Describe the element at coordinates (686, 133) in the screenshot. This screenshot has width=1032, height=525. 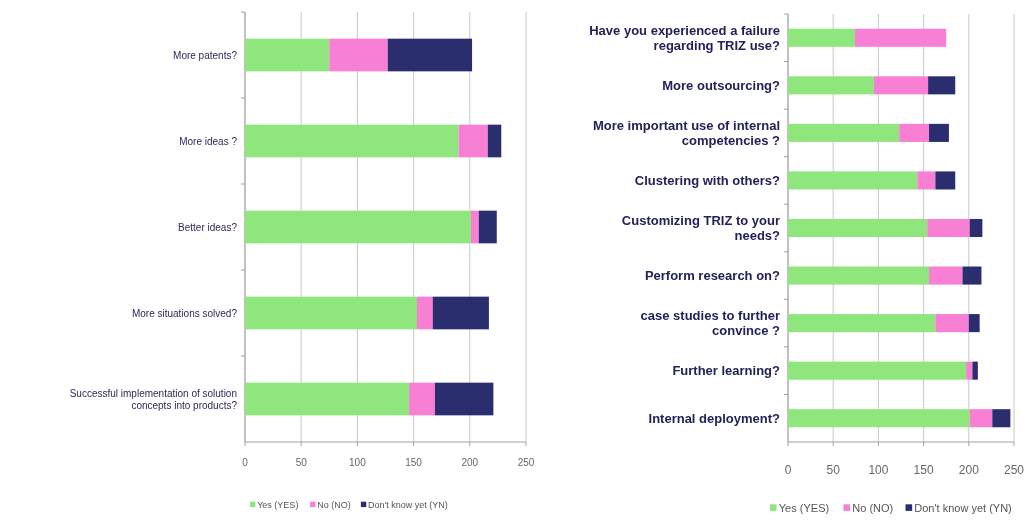
I see `y-tick-label: More important use of internal competencies ?` at that location.